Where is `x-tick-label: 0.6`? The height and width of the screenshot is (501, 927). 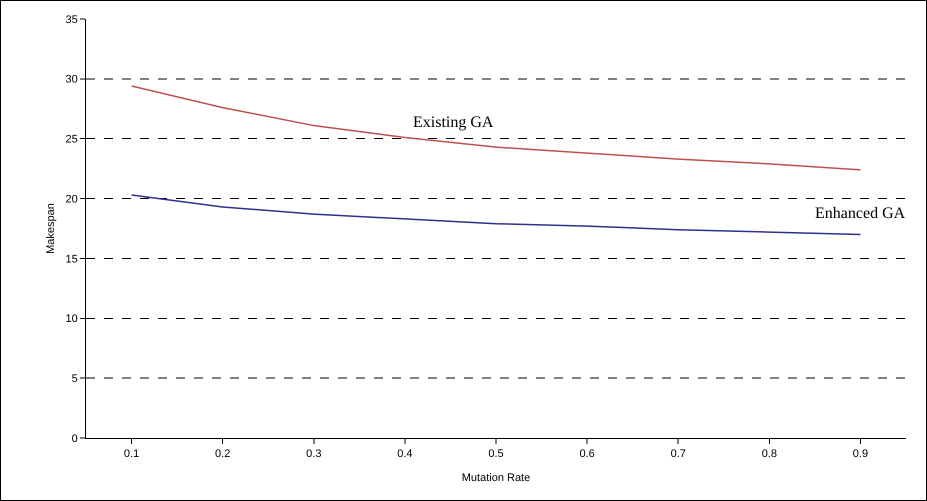 x-tick-label: 0.6 is located at coordinates (587, 454).